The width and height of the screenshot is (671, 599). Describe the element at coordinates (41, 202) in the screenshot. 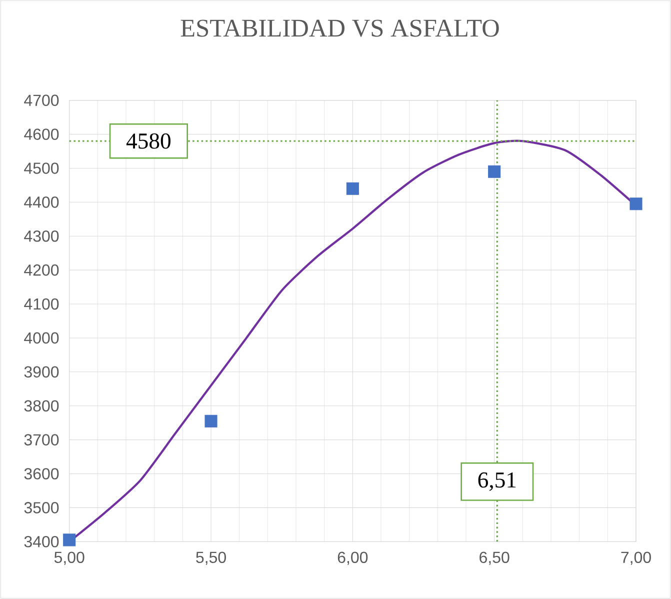

I see `y-tick-label: 4400` at that location.